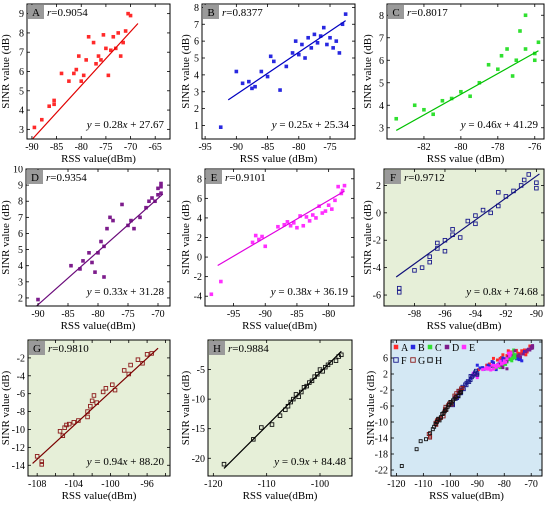  I want to click on r-value: r=0.8377, so click(242, 13).